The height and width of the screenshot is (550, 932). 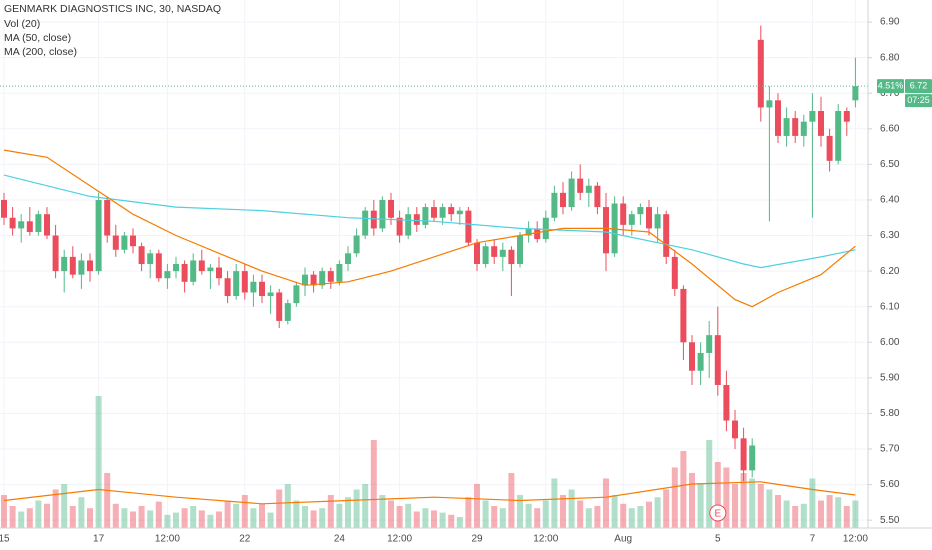 I want to click on y-tick-label: 6.40, so click(x=890, y=200).